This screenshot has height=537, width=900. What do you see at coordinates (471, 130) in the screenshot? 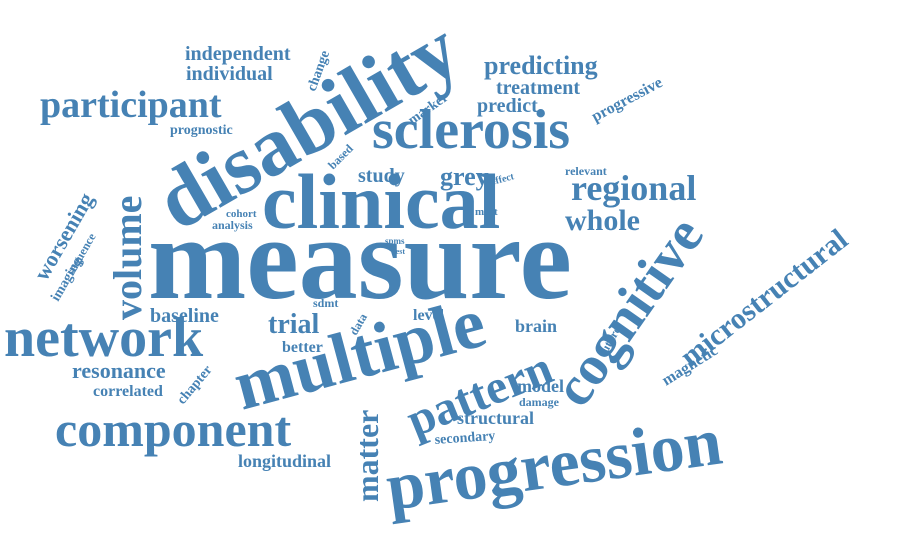
I see `word-sclerosis: sclerosis` at bounding box center [471, 130].